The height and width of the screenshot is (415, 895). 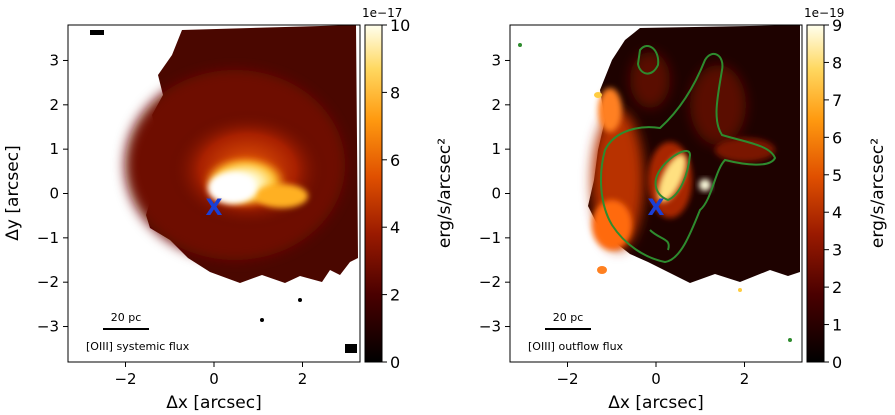 I want to click on right-colorbar-tick-label: 0, so click(x=837, y=362).